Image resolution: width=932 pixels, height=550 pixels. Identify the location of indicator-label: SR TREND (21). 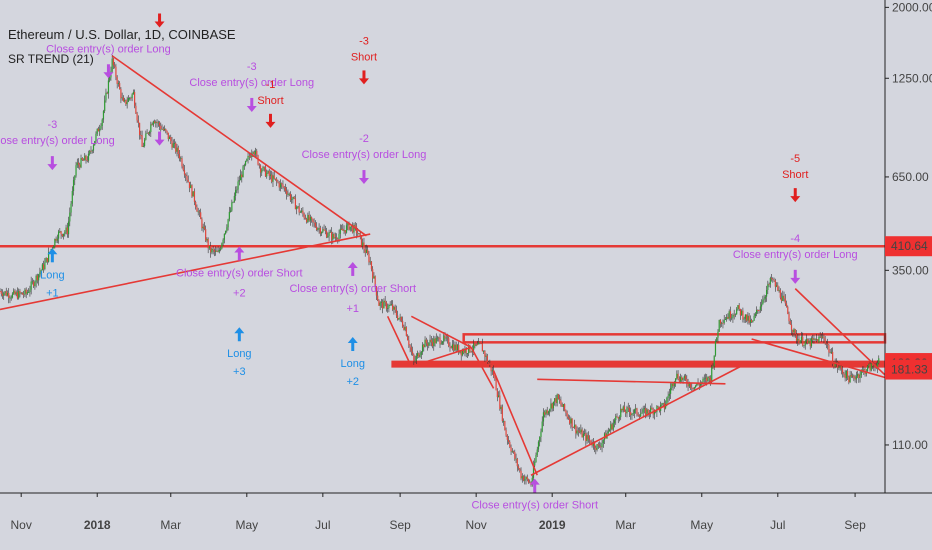
(51, 59).